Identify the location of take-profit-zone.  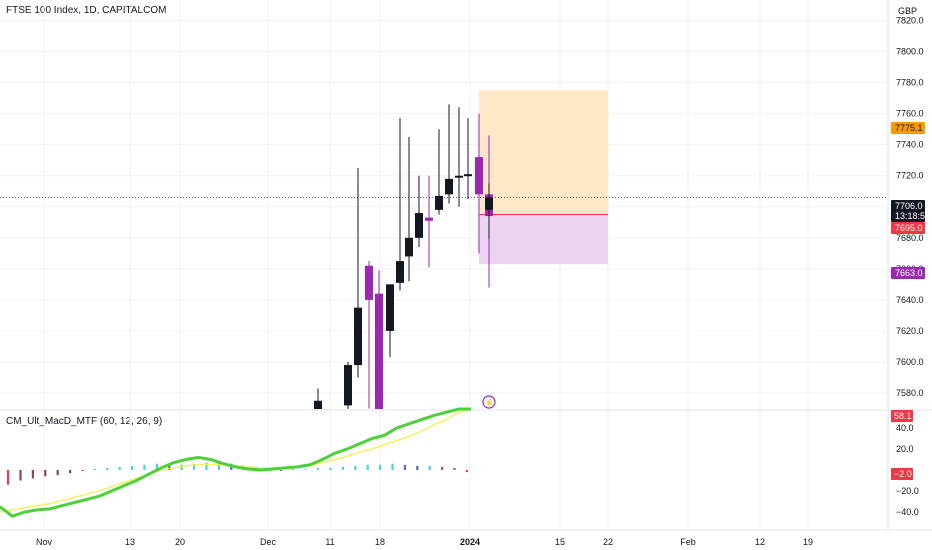
(543, 152).